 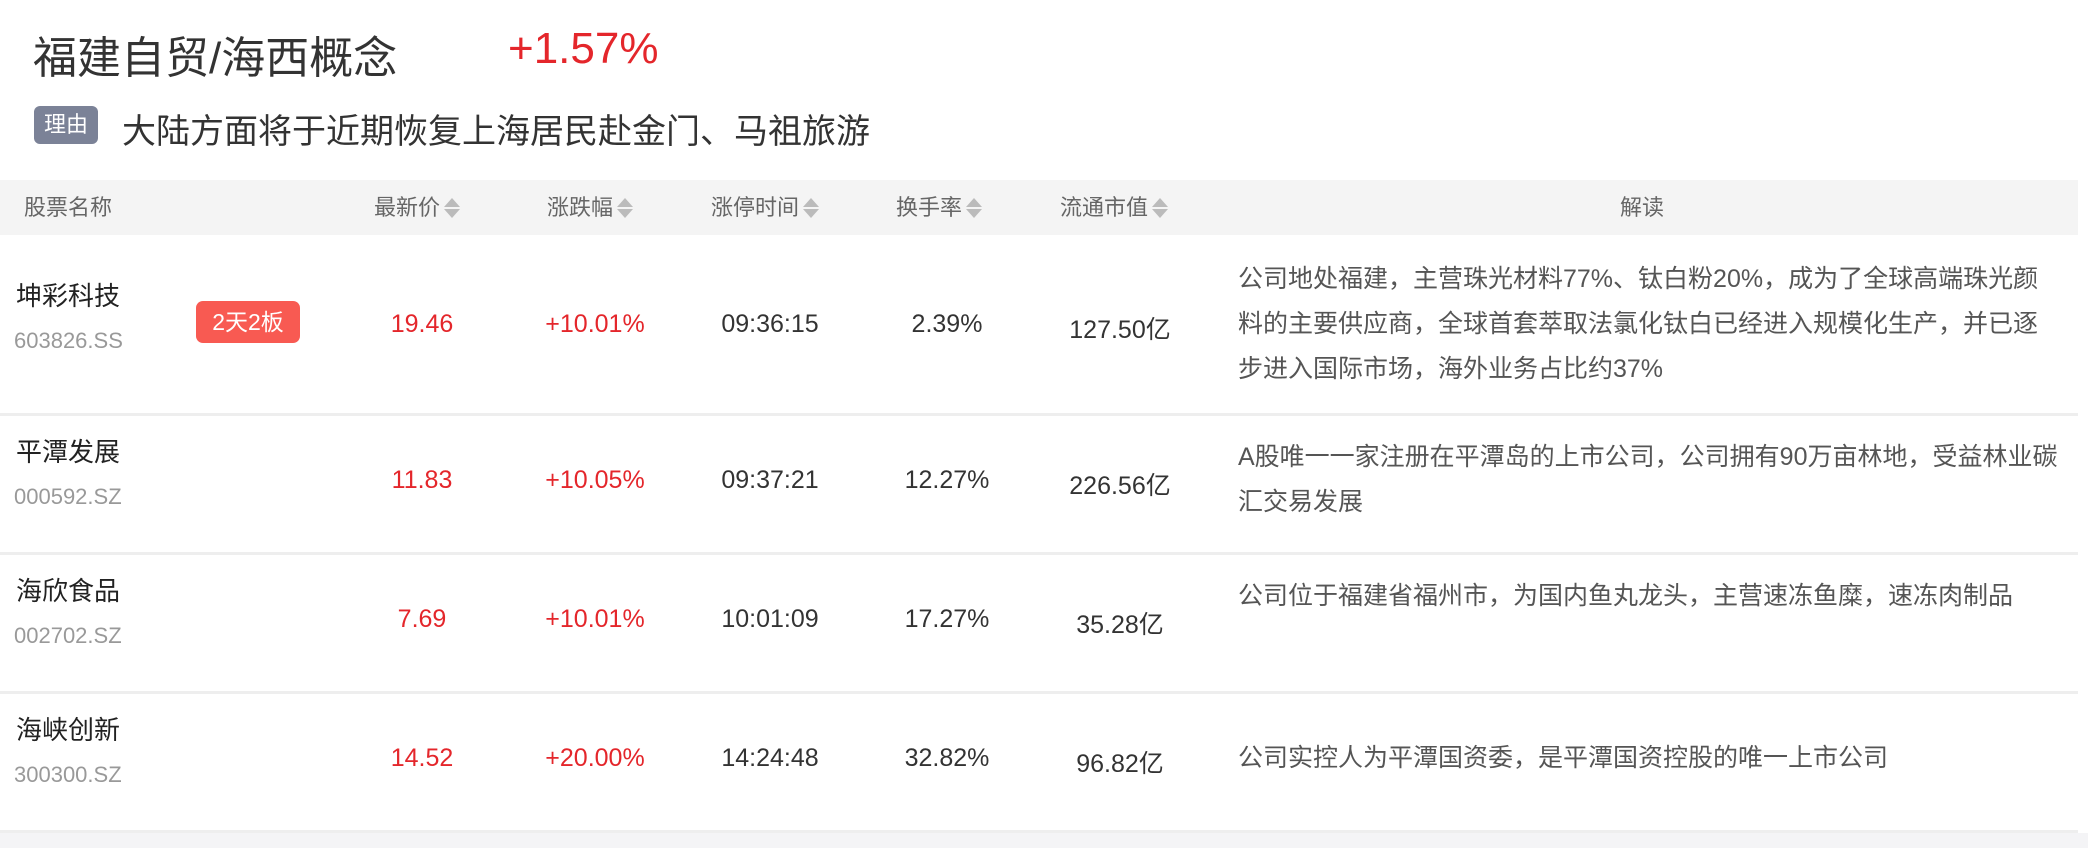 What do you see at coordinates (68, 730) in the screenshot?
I see `stock-name: 海峡创新` at bounding box center [68, 730].